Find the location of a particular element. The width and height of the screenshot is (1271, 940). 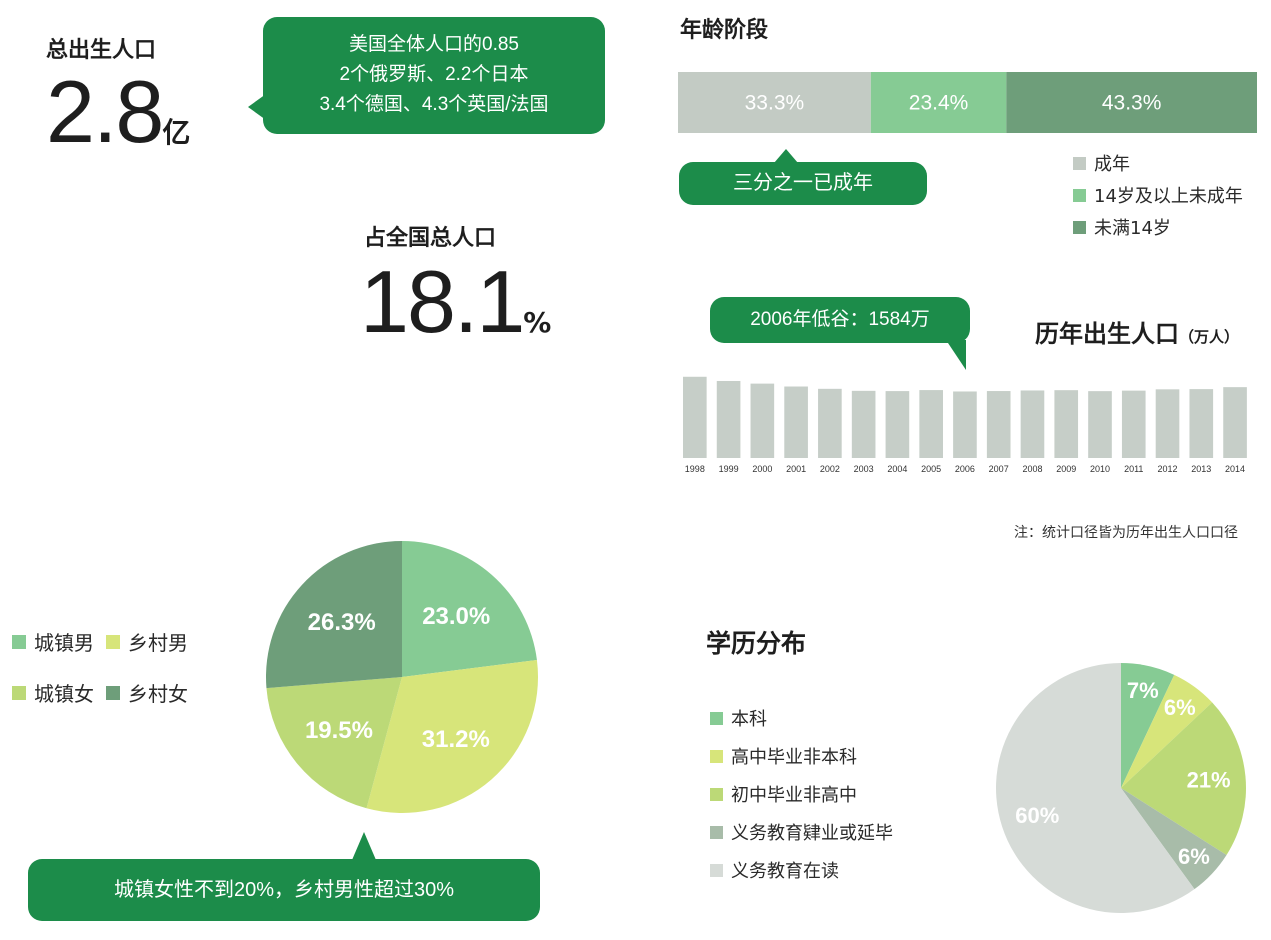

legend-label: 高中毕业非本科 is located at coordinates (794, 757).